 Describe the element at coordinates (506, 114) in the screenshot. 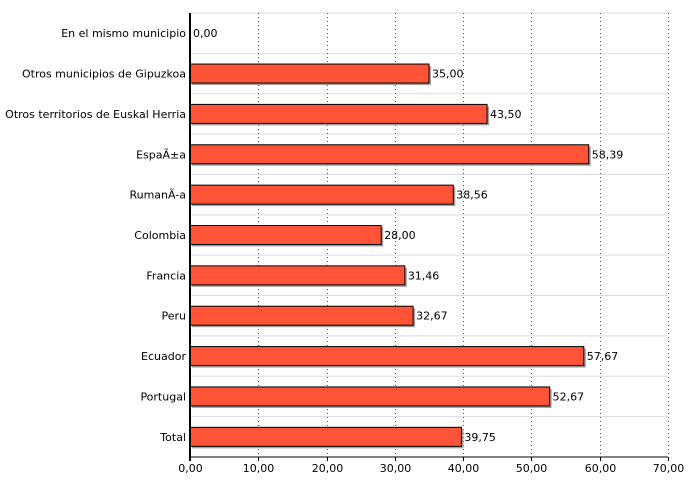

I see `value-label: 43,50` at that location.